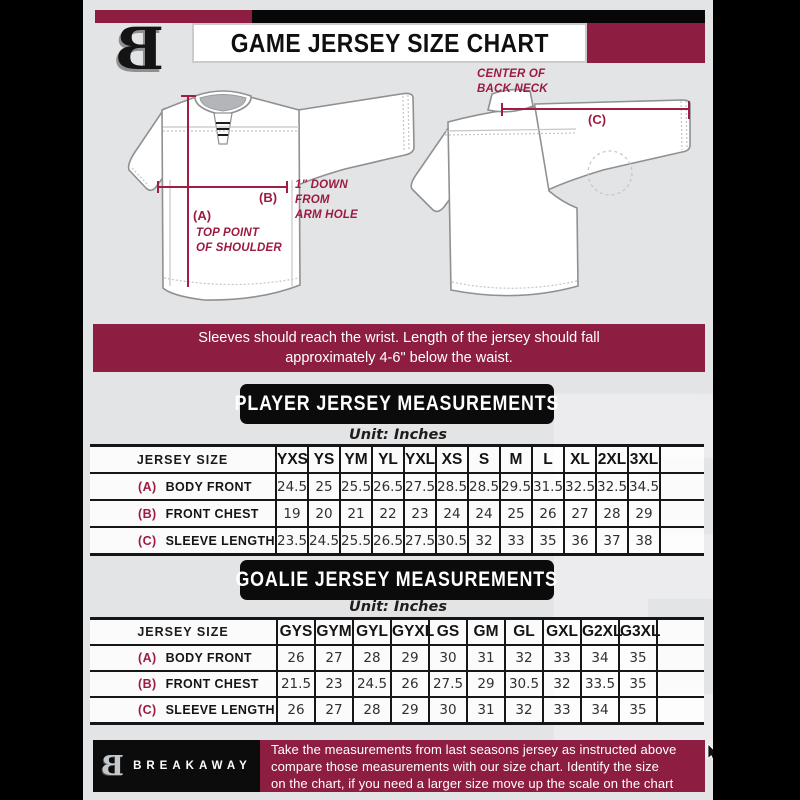 The height and width of the screenshot is (800, 800). Describe the element at coordinates (396, 580) in the screenshot. I see `goalie-section-heading: GOALIE JERSEY MEASUREMENTS` at that location.